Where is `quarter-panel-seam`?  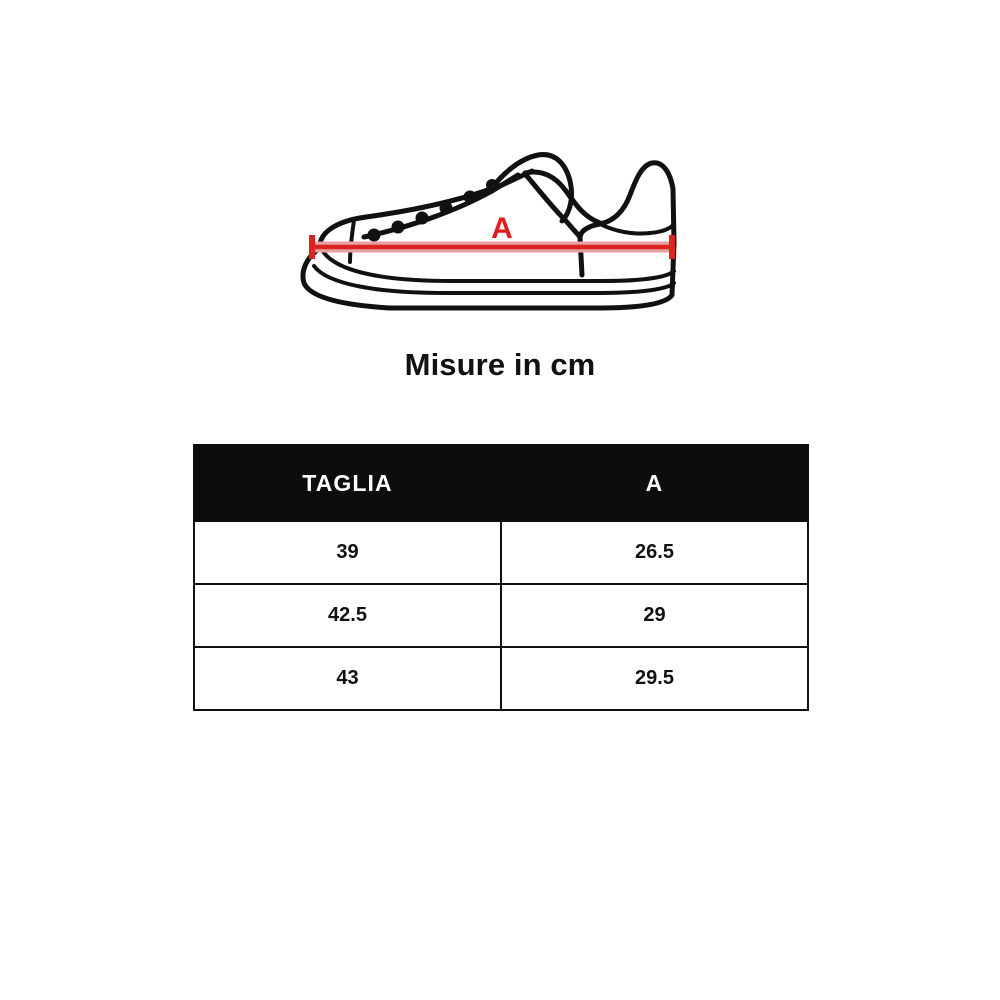 quarter-panel-seam is located at coordinates (554, 225).